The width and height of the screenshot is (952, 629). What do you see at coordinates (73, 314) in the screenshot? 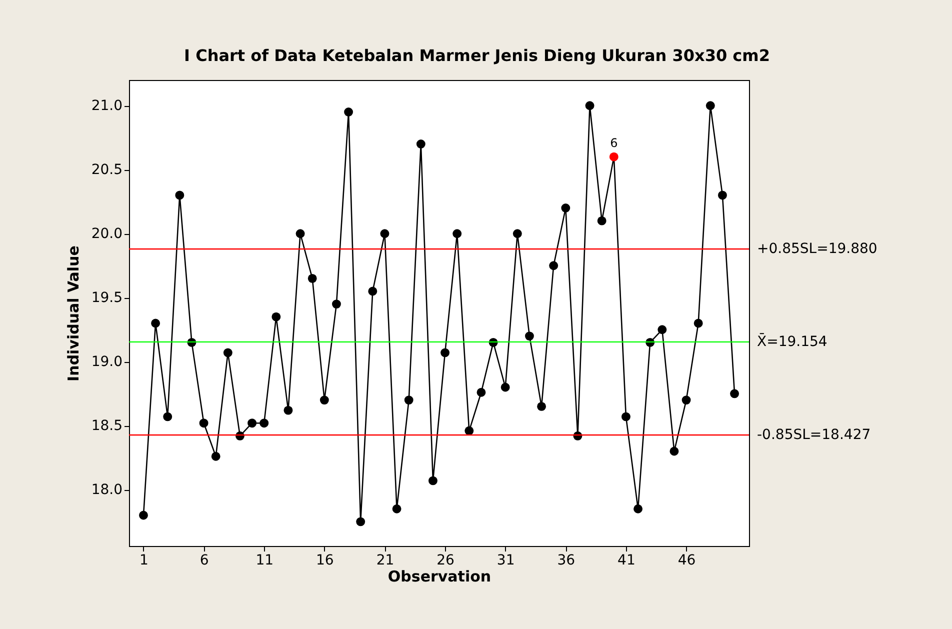
I see `y-axis-title: Individual Value` at bounding box center [73, 314].